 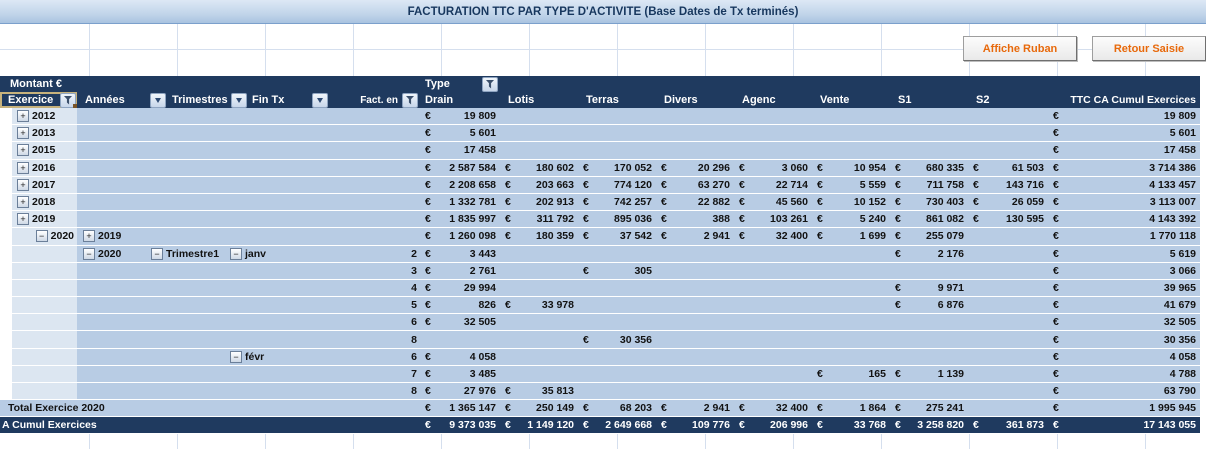 What do you see at coordinates (460, 219) in the screenshot?
I see `cell-drain: €1 835 997` at bounding box center [460, 219].